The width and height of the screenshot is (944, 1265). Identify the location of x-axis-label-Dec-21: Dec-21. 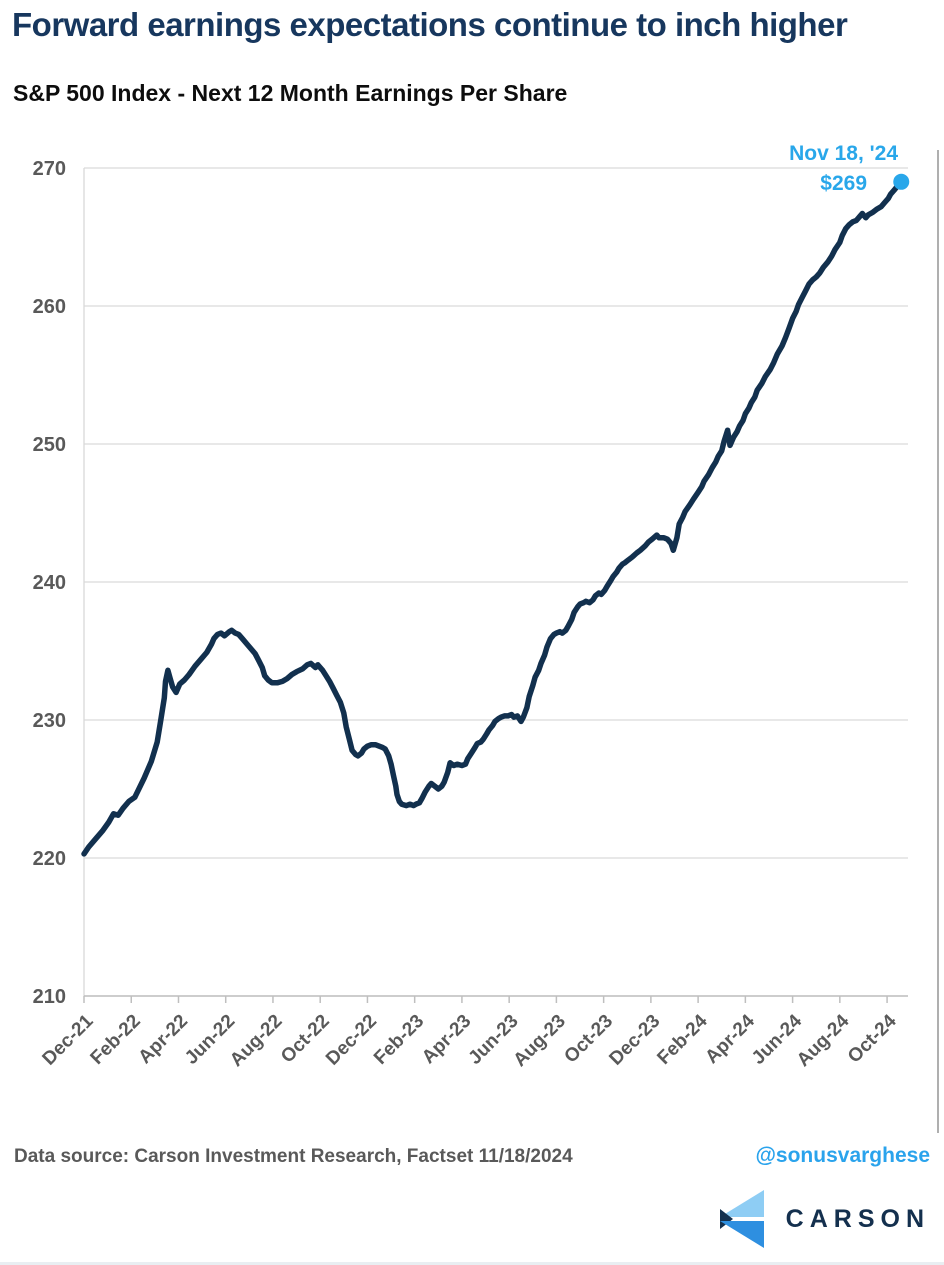
(68, 1039).